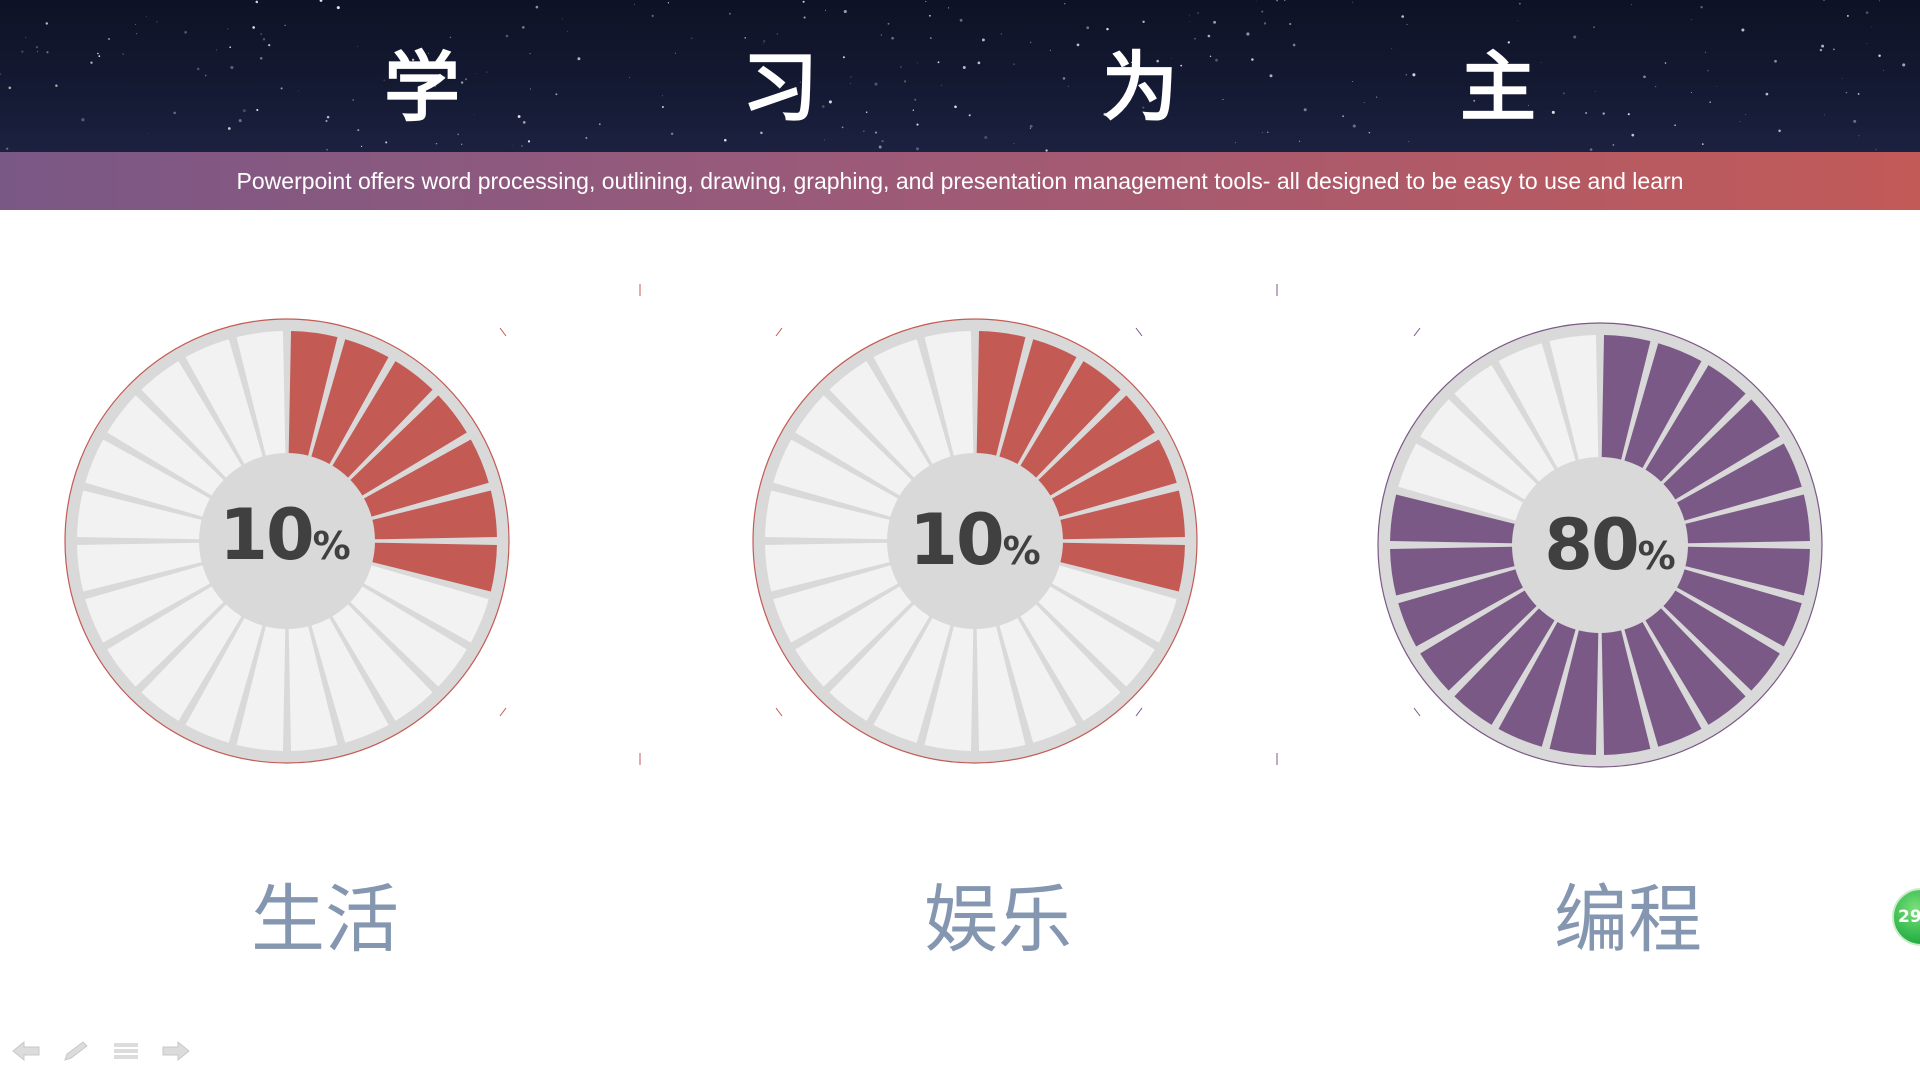 The height and width of the screenshot is (1080, 1920). Describe the element at coordinates (975, 541) in the screenshot. I see `gauge-entertainment` at that location.